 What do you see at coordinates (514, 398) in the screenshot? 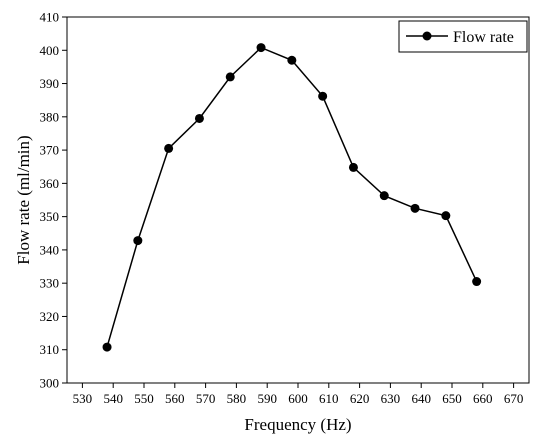
I see `x-tick-label: 670` at bounding box center [514, 398].